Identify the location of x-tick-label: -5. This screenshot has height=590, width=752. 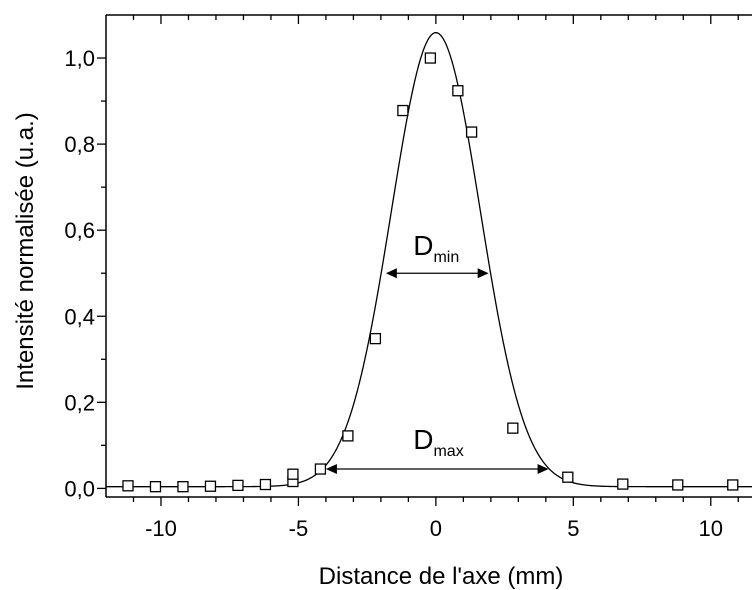
(299, 528).